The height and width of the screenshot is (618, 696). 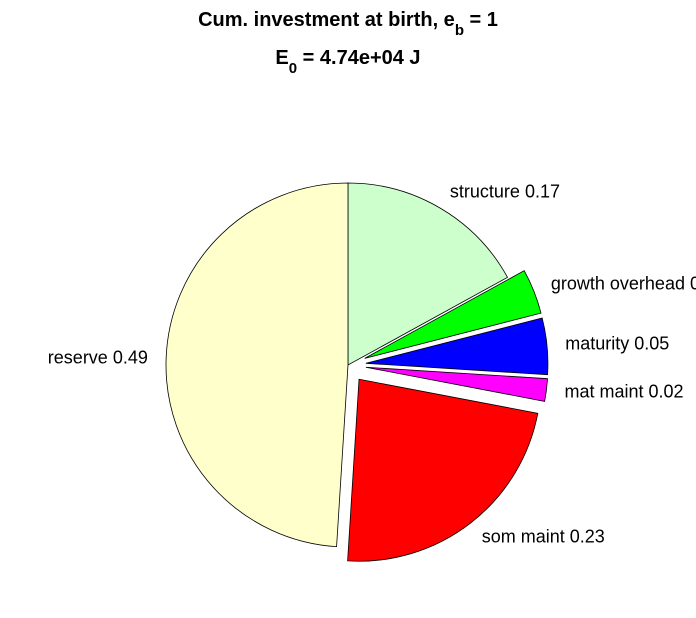 I want to click on title-segment: Cum. investment at birth, e, so click(x=326, y=20).